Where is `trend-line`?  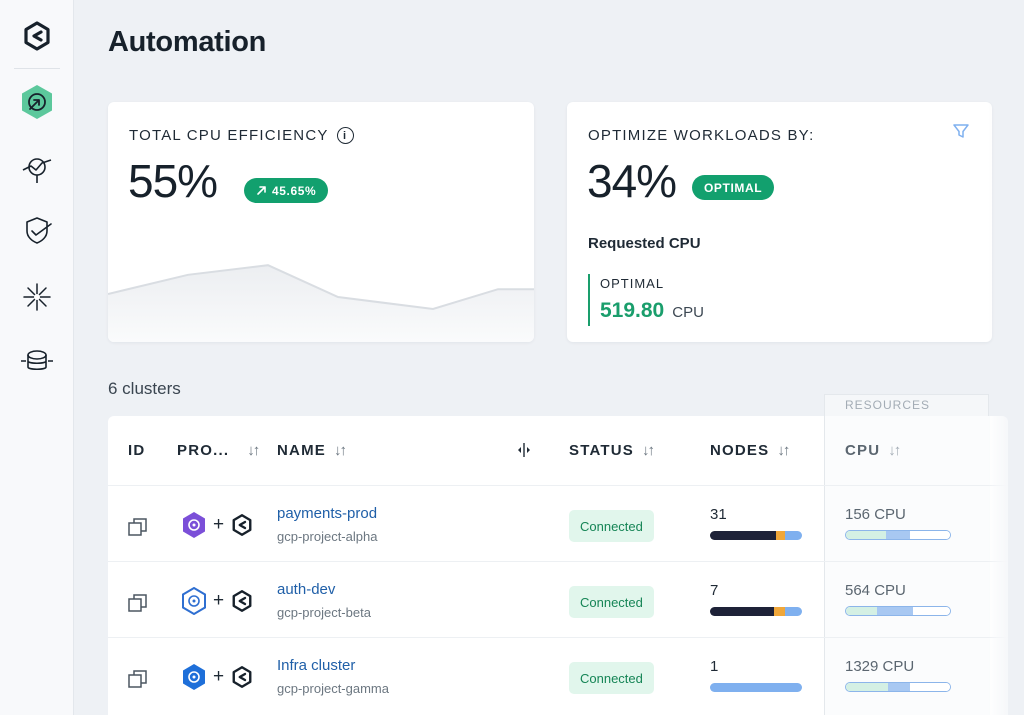
trend-line is located at coordinates (321, 287).